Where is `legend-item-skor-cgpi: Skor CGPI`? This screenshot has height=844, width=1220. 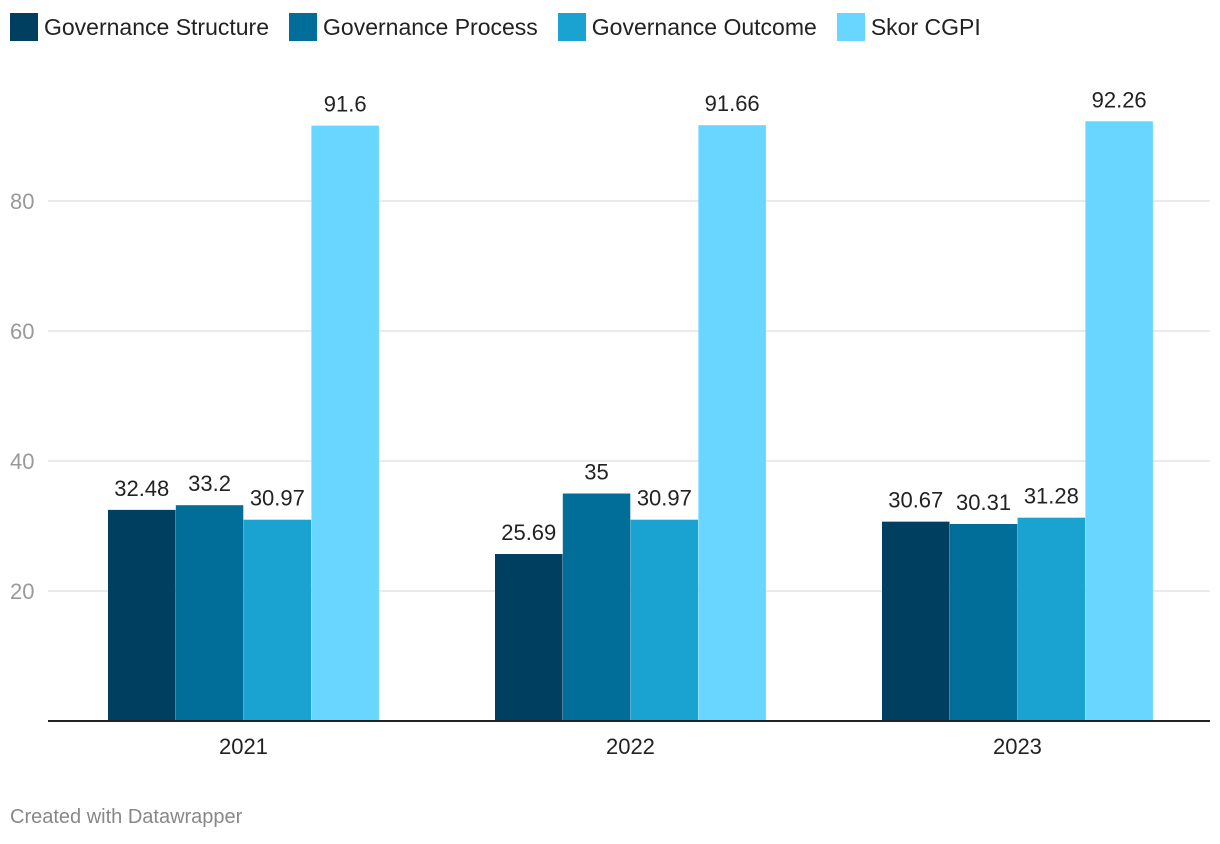
legend-item-skor-cgpi: Skor CGPI is located at coordinates (908, 27).